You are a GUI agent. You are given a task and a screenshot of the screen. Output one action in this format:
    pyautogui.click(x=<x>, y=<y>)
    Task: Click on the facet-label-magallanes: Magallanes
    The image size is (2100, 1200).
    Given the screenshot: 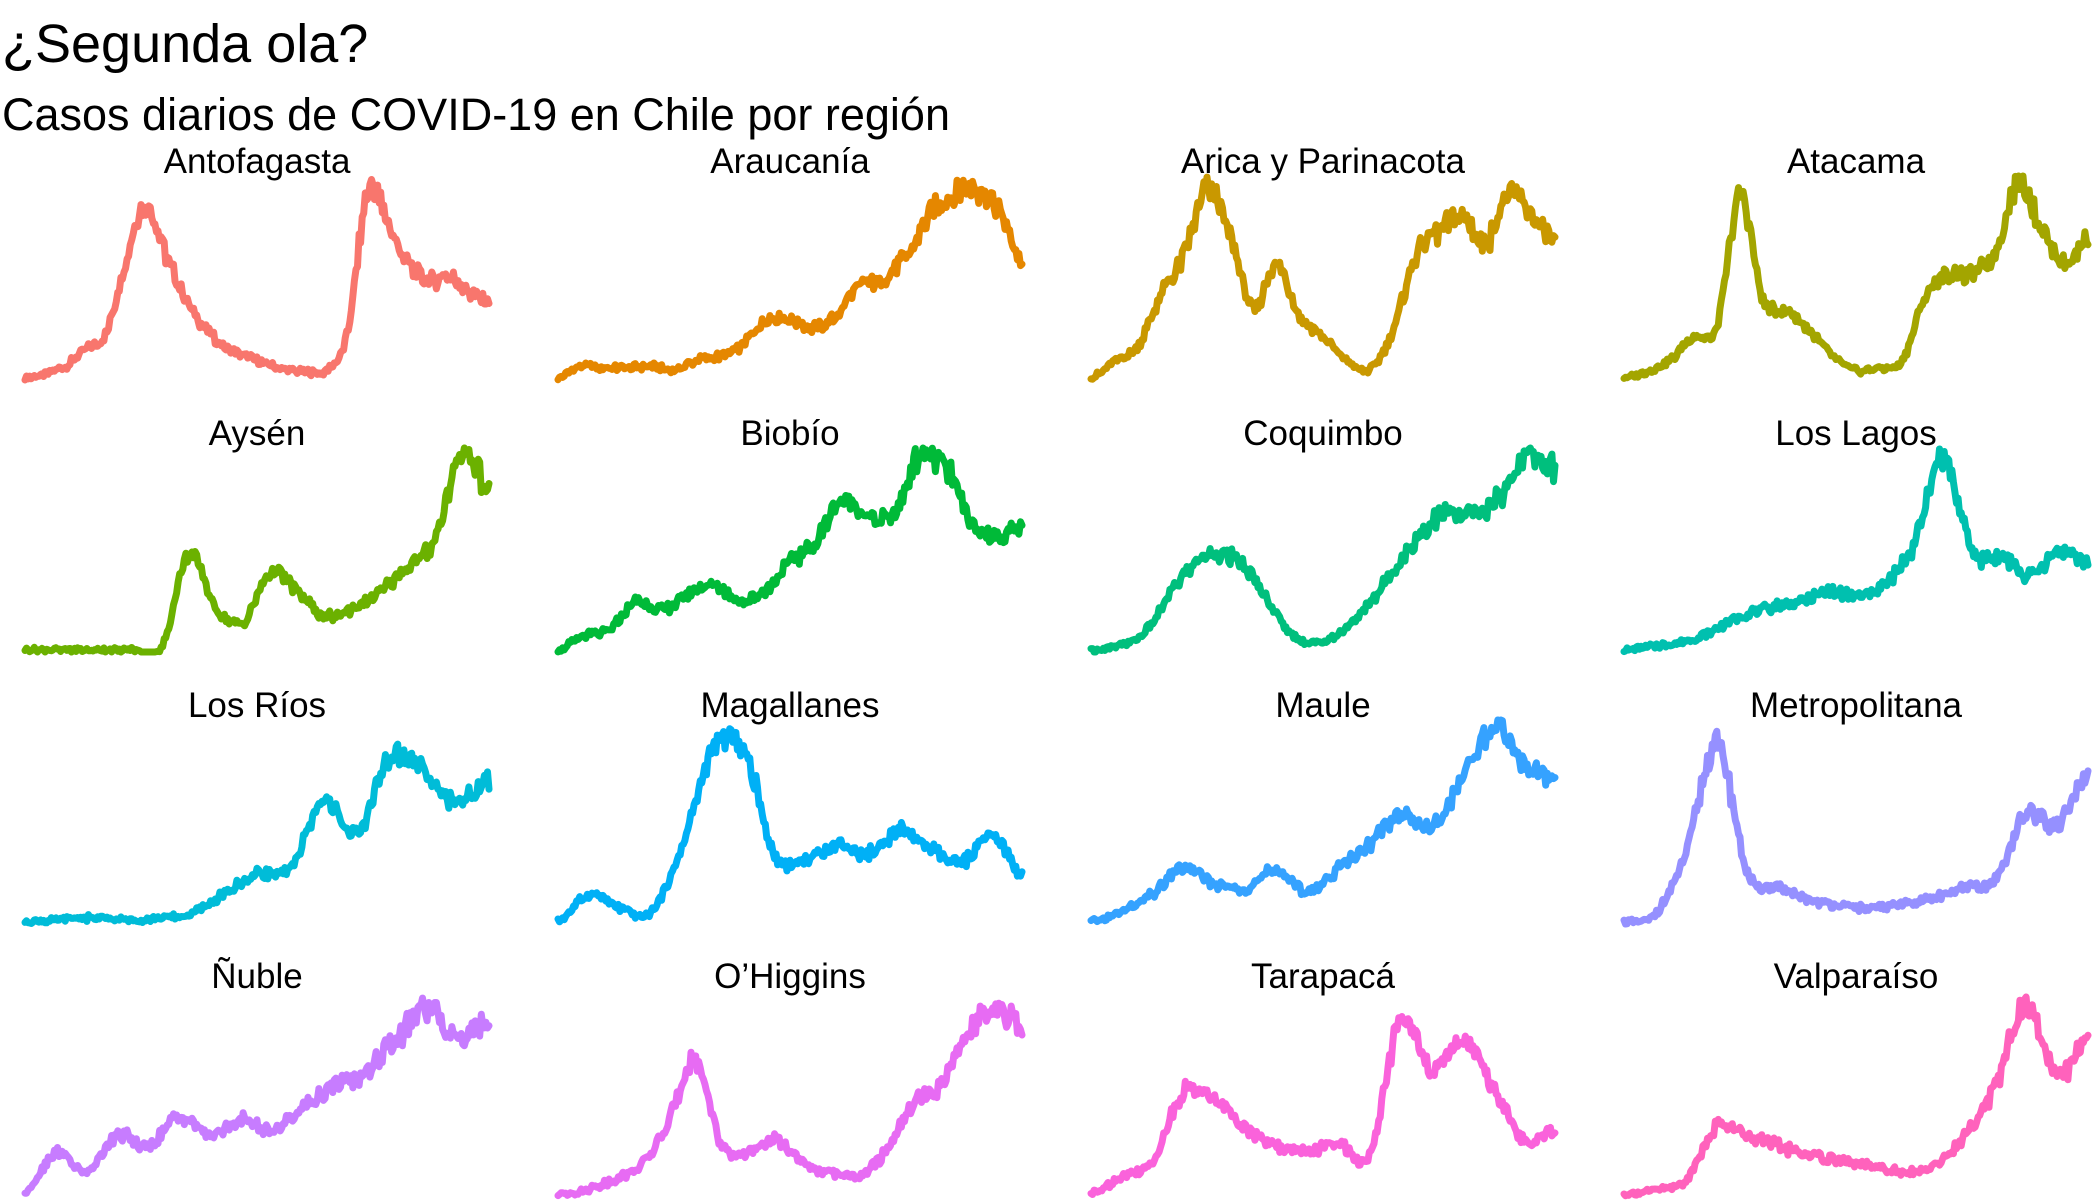 What is the action you would take?
    pyautogui.click(x=790, y=705)
    